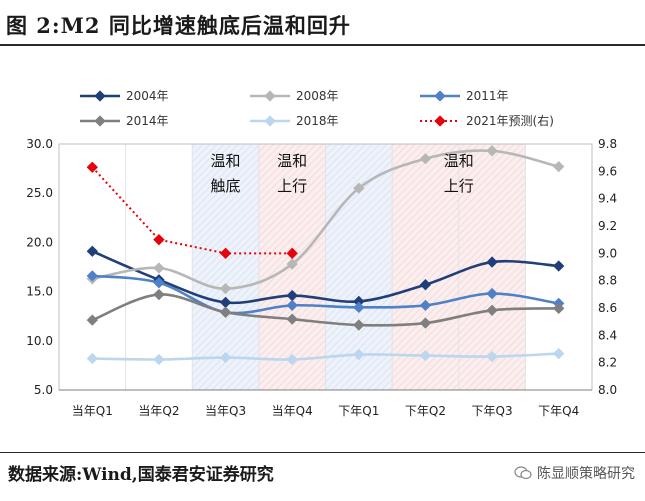 The image size is (645, 501). What do you see at coordinates (225, 411) in the screenshot?
I see `x-tick-label: 当年Q3` at bounding box center [225, 411].